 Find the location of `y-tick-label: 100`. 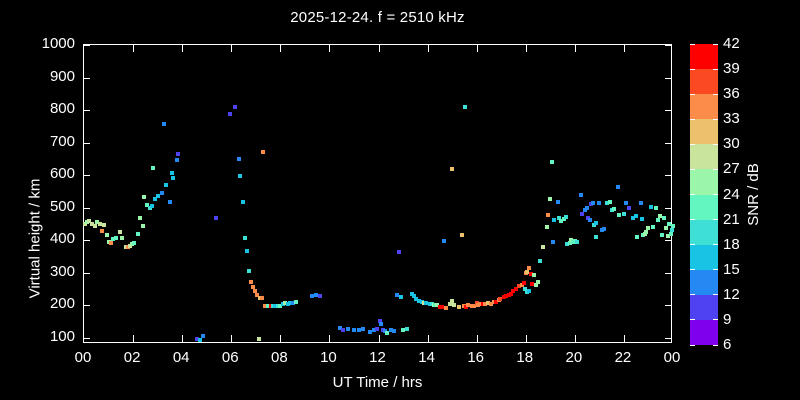

y-tick-label: 100 is located at coordinates (62, 336).